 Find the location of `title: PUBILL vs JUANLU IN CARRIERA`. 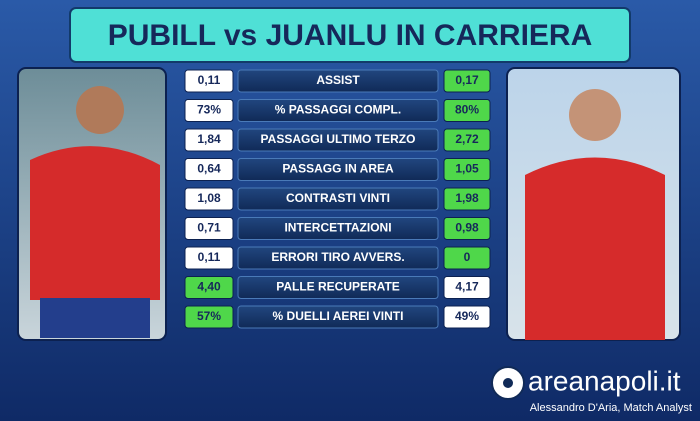

title: PUBILL vs JUANLU IN CARRIERA is located at coordinates (350, 35).